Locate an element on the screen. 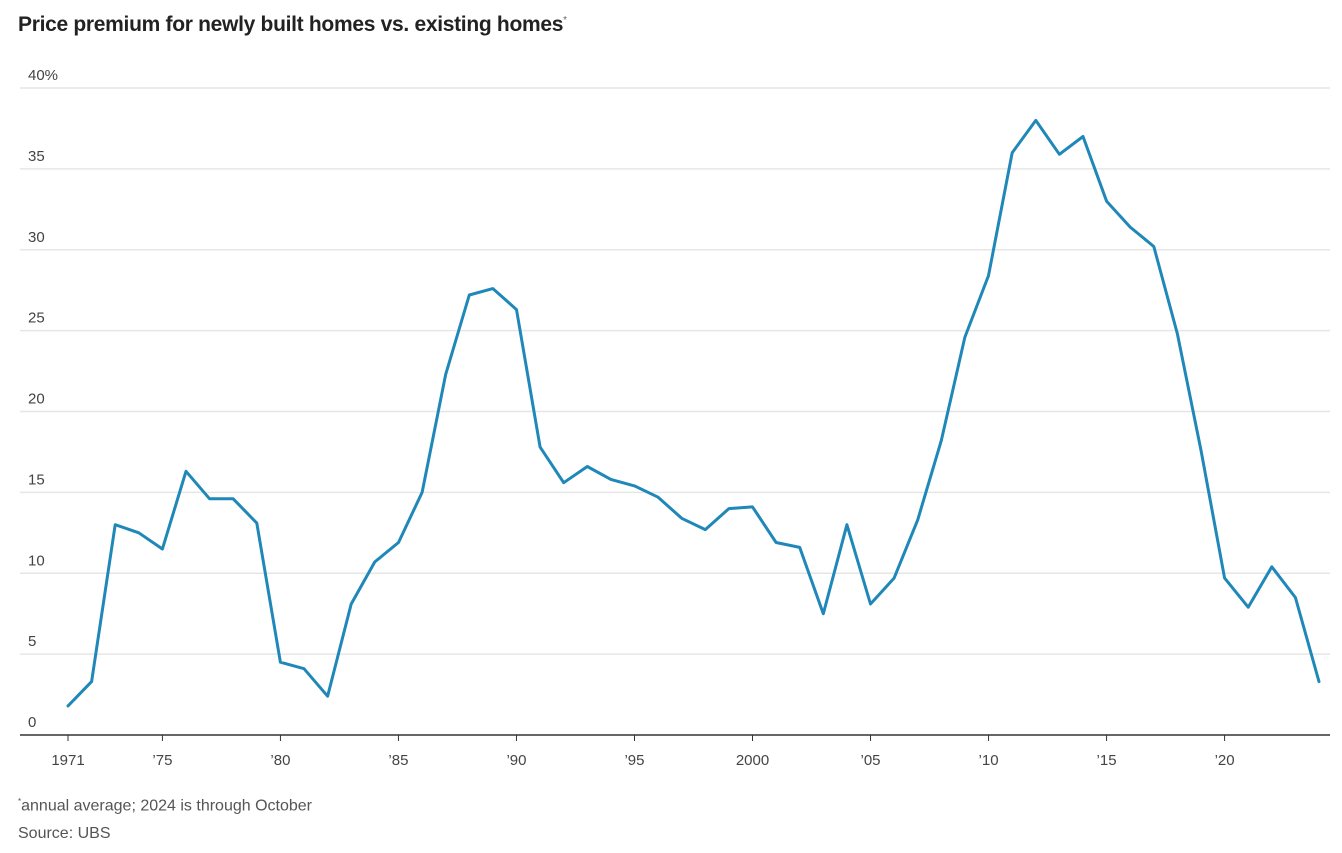 Image resolution: width=1342 pixels, height=853 pixels. footnote: *annual average; 2024 is through October is located at coordinates (165, 806).